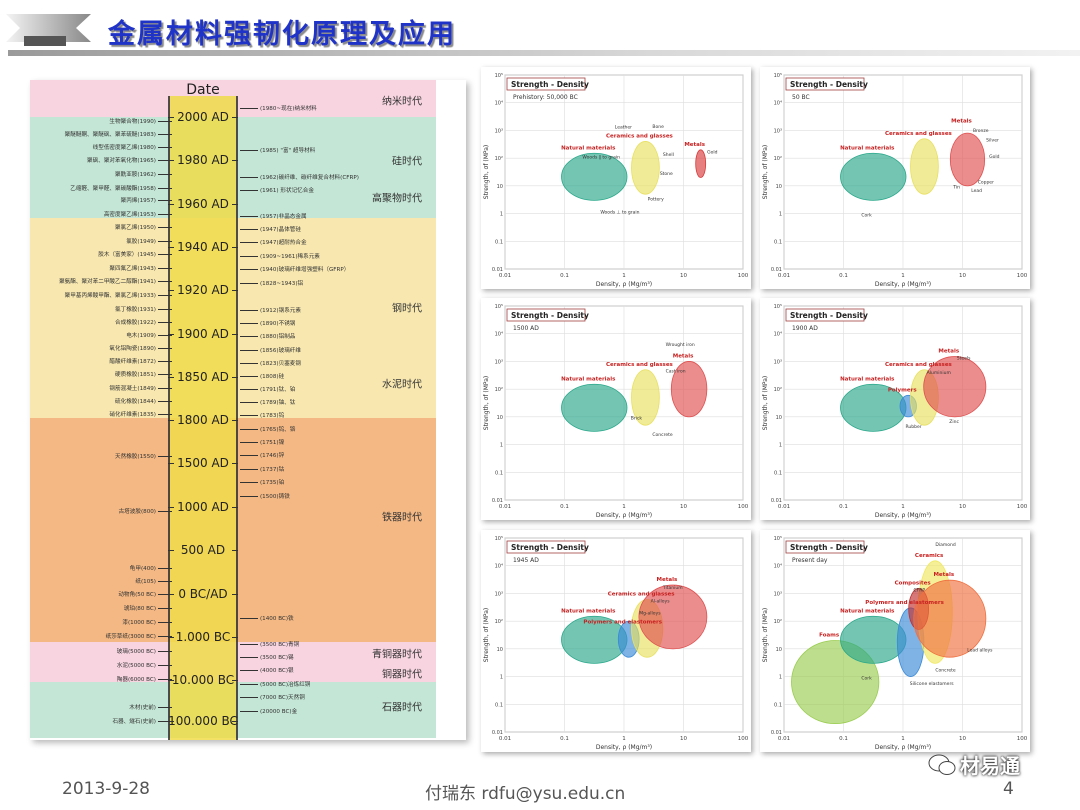 The width and height of the screenshot is (1080, 810). I want to click on left-event: 聚四氟乙烯(1943), so click(140, 269).